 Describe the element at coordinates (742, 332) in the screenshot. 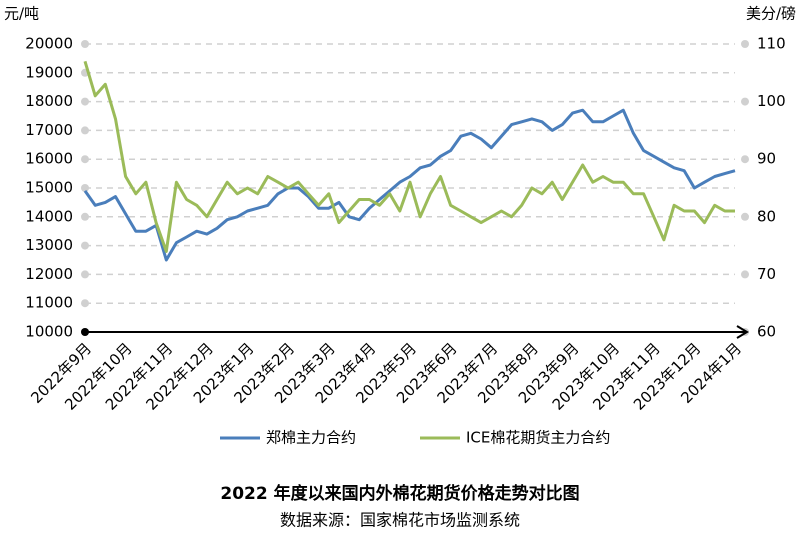

I see `x-axis-arrow` at that location.